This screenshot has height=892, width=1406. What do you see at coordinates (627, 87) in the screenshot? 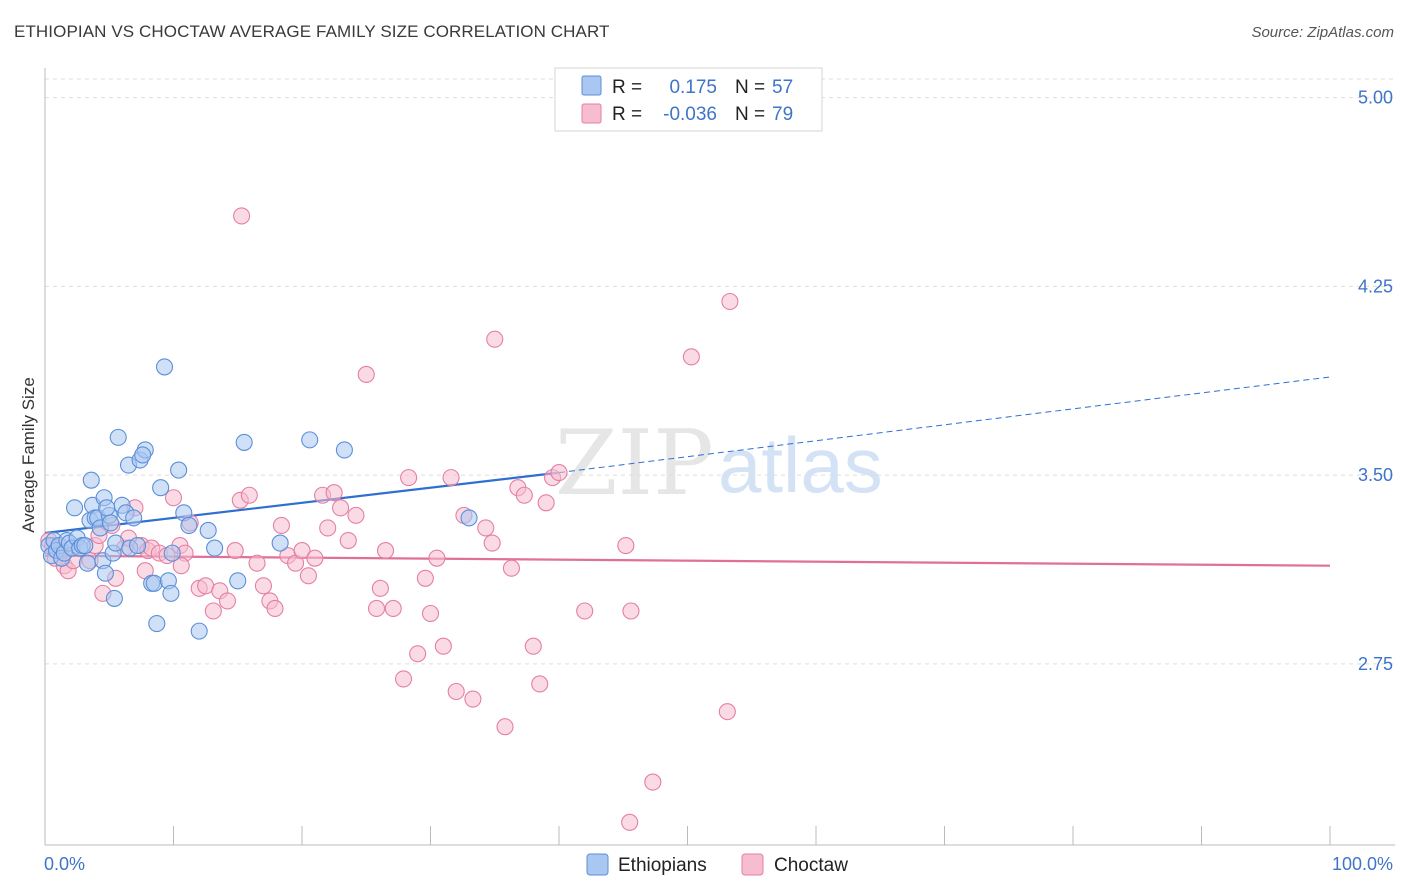
I see `legend-r-label-1: R =` at bounding box center [627, 87].